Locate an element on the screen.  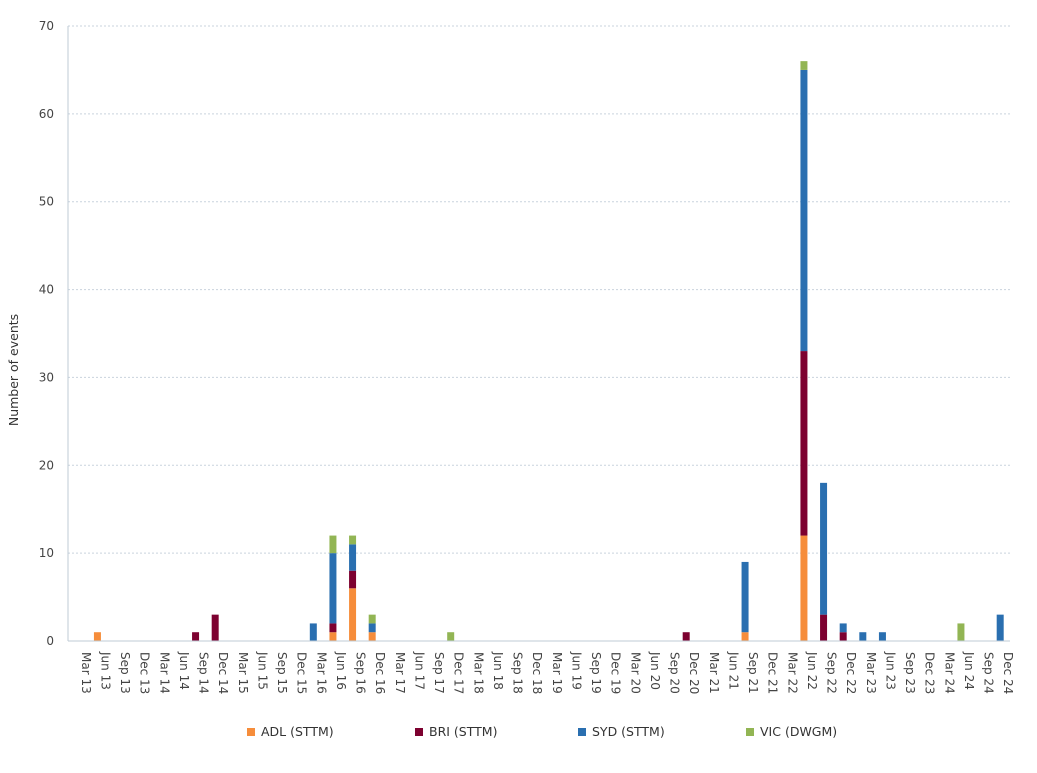
x-tick-label: Dec 13 is located at coordinates (145, 673).